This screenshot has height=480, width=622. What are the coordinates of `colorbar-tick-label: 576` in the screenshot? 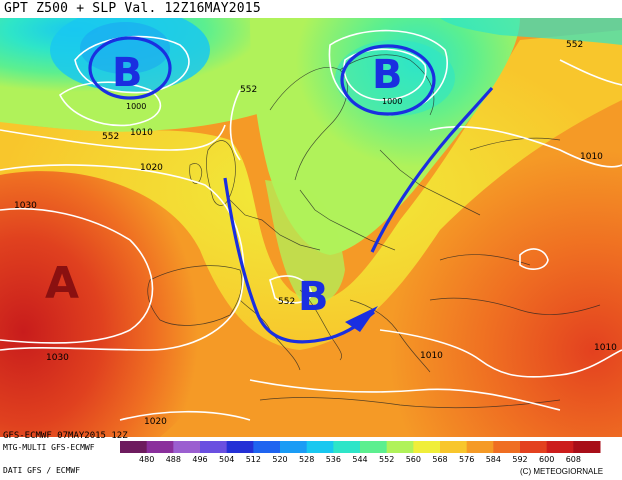 It's located at (466, 459).